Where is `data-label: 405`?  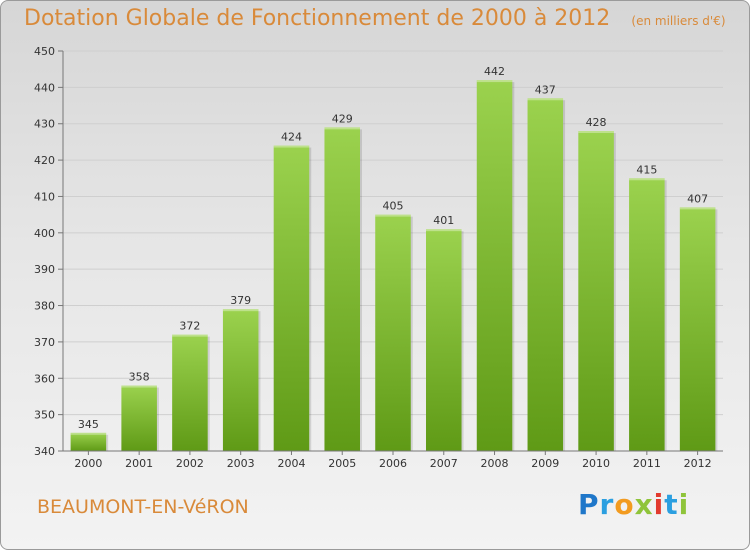
data-label: 405 is located at coordinates (393, 206).